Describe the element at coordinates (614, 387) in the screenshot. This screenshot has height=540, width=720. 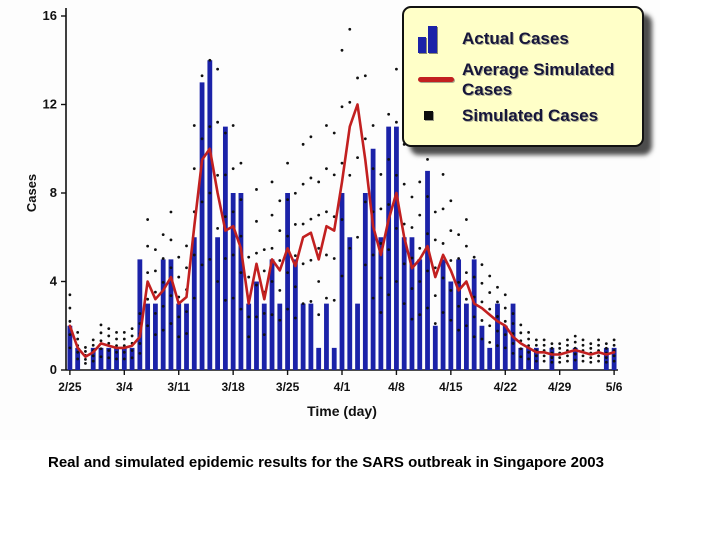
I see `x-tick-label: 5/6` at that location.